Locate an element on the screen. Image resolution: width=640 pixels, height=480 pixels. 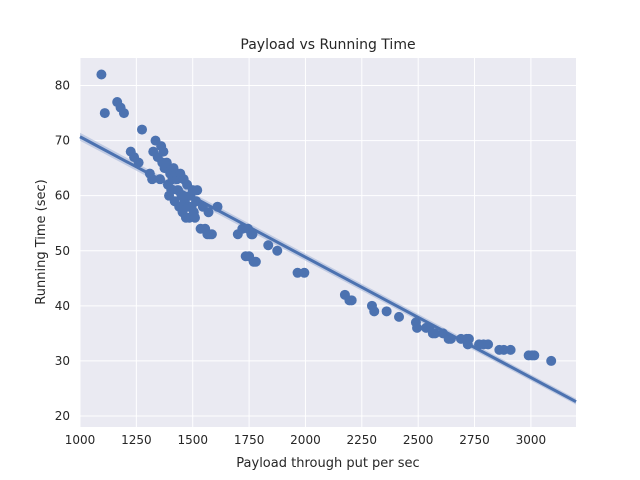
y-tick-label: 50 is located at coordinates (62, 251).